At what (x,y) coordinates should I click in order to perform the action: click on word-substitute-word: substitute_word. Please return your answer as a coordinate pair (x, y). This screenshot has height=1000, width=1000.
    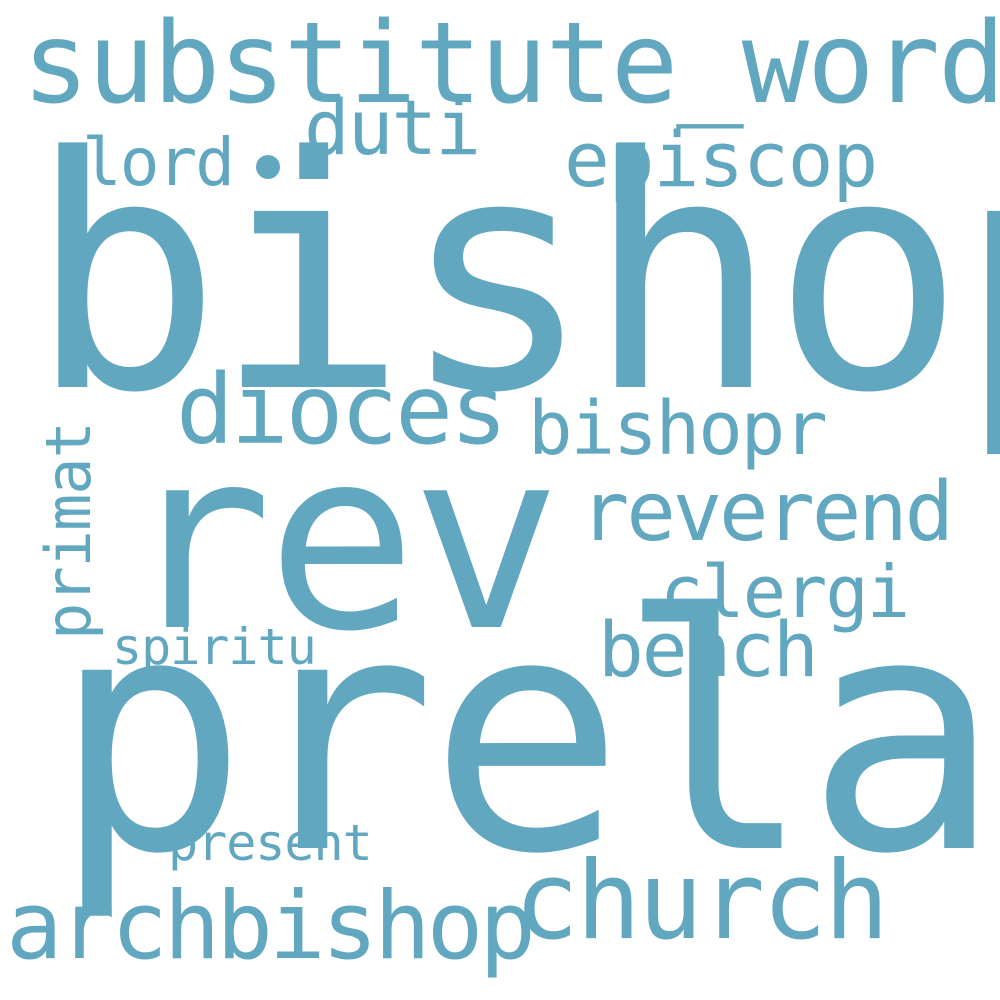
    Looking at the image, I should click on (511, 64).